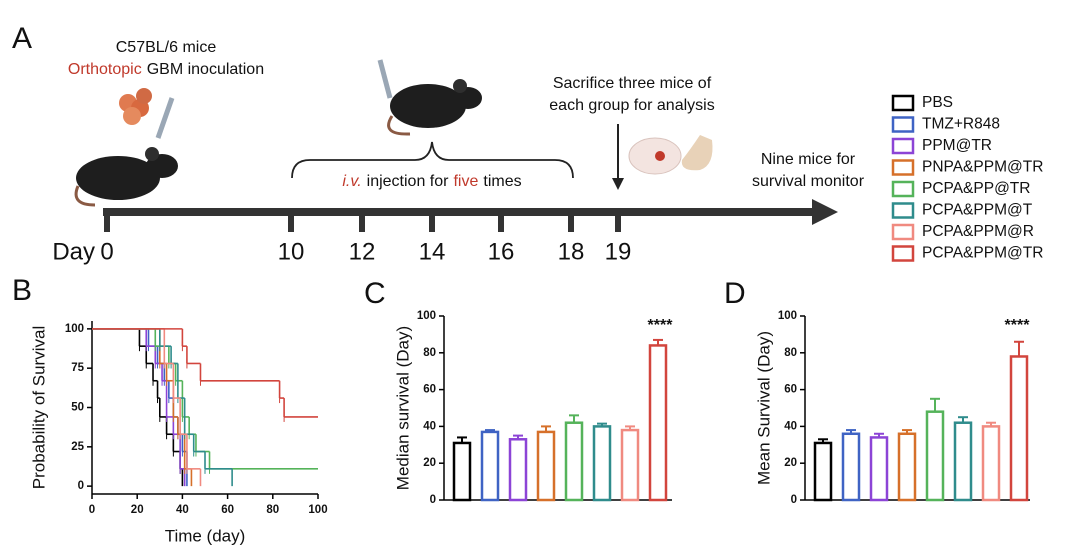 This screenshot has height=551, width=1080. Describe the element at coordinates (22, 290) in the screenshot. I see `panel-label: B` at that location.